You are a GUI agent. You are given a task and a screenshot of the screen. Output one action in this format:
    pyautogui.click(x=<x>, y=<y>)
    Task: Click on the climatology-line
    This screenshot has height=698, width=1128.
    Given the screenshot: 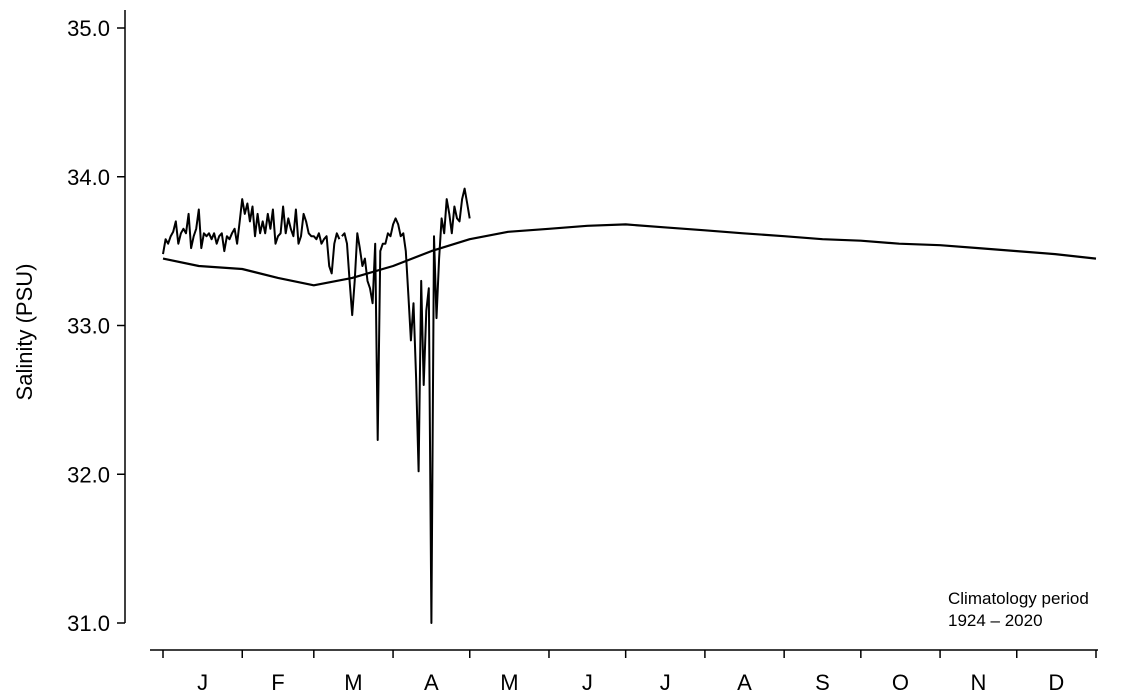 What is the action you would take?
    pyautogui.click(x=629, y=255)
    